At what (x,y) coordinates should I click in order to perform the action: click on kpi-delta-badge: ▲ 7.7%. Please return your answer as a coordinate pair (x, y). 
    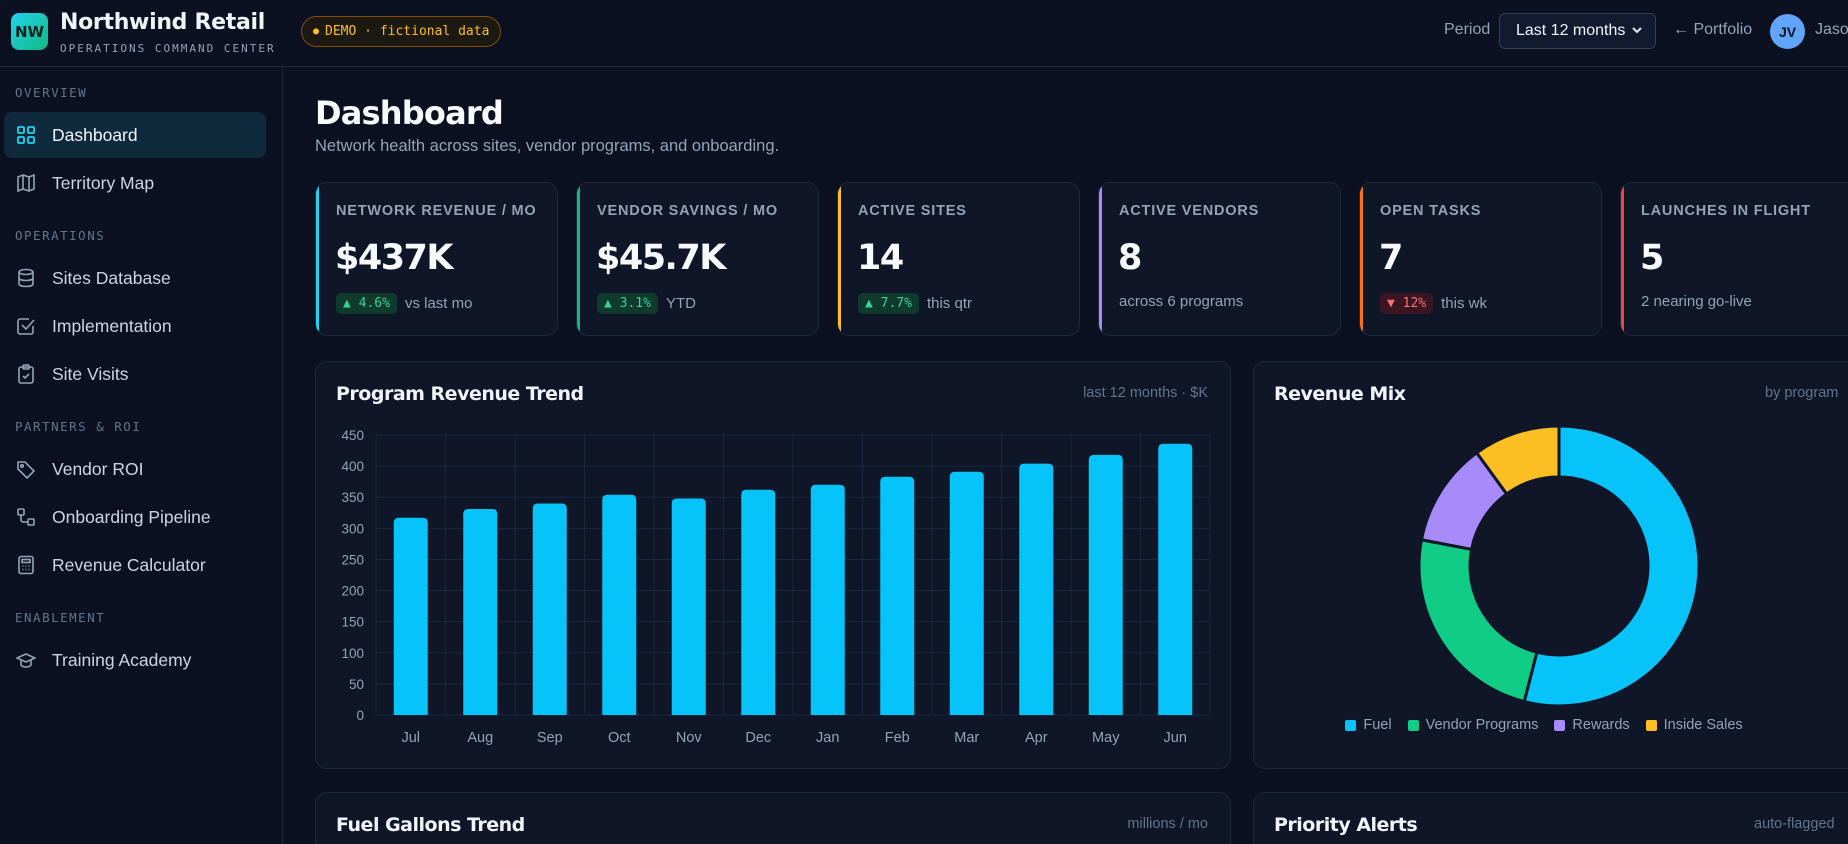
    Looking at the image, I should click on (888, 303).